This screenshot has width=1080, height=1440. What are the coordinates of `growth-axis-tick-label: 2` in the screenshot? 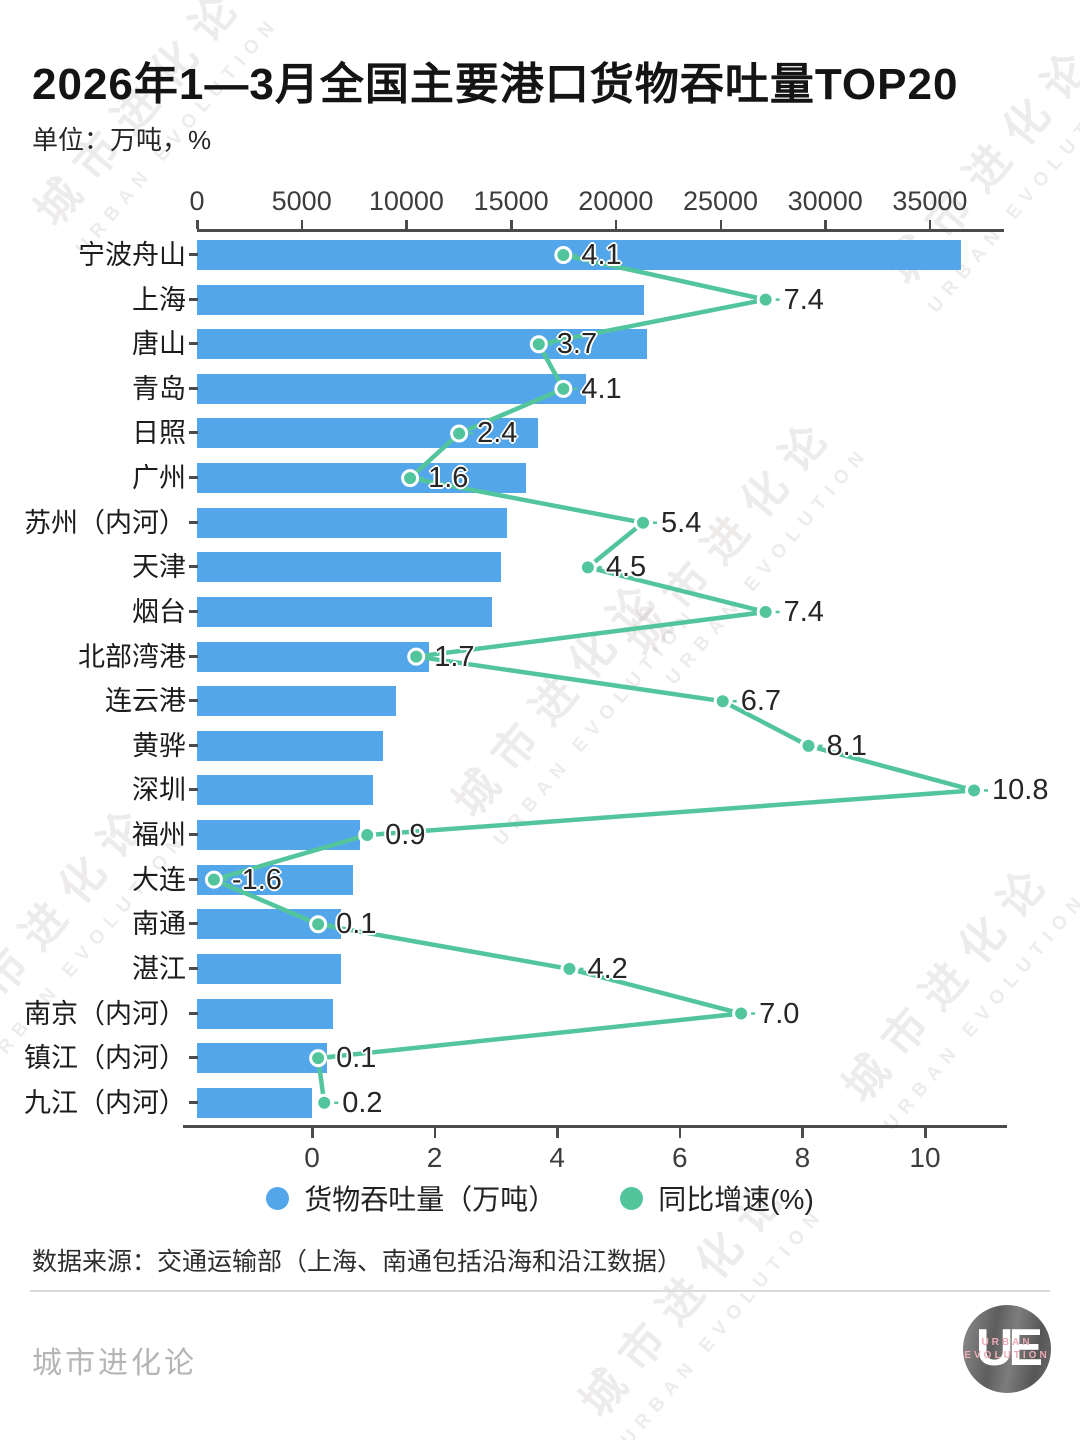 It's located at (434, 1157).